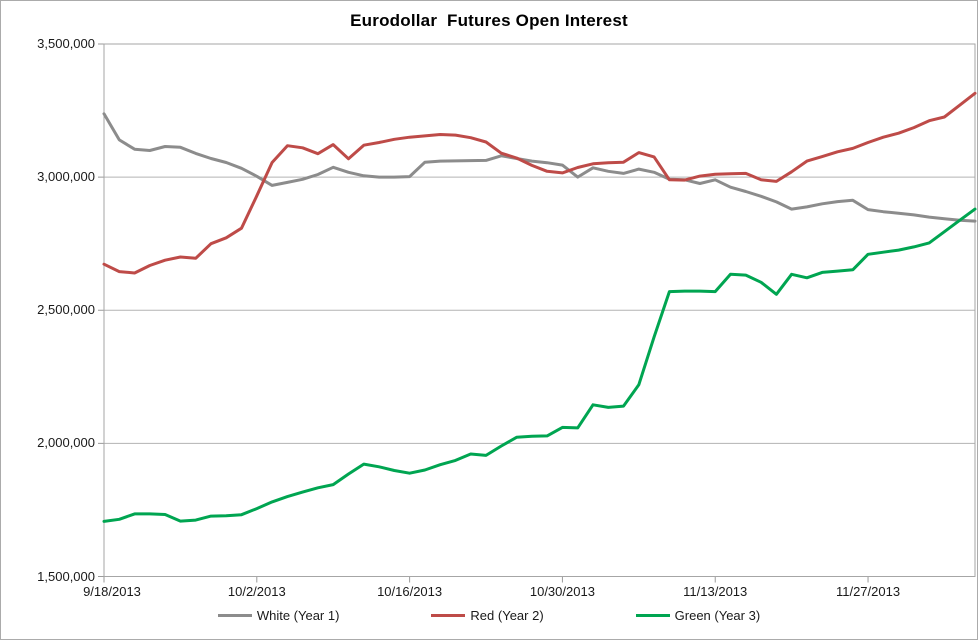 The image size is (978, 640). Describe the element at coordinates (562, 591) in the screenshot. I see `x-axis-label: 10/30/2013` at that location.